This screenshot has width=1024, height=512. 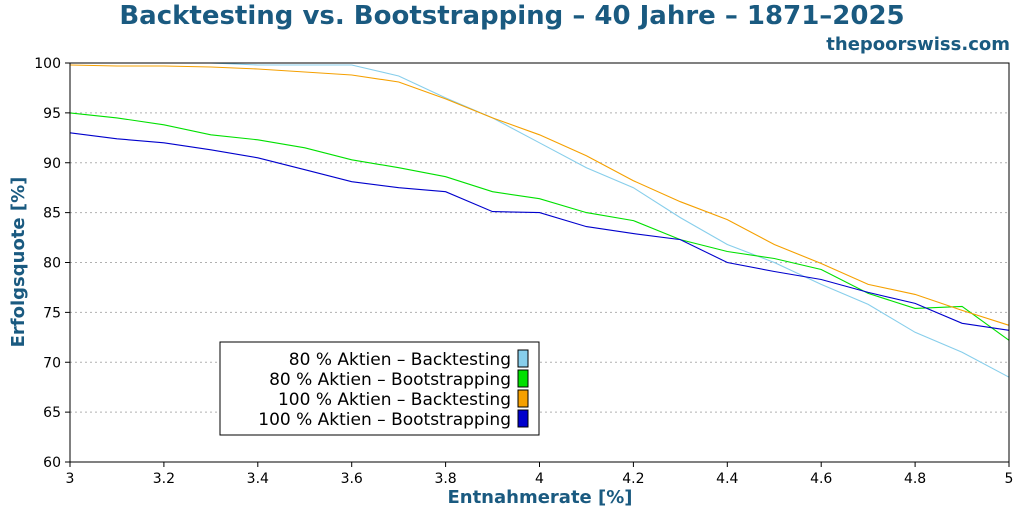 I want to click on y-tick-label: 65, so click(x=52, y=413).